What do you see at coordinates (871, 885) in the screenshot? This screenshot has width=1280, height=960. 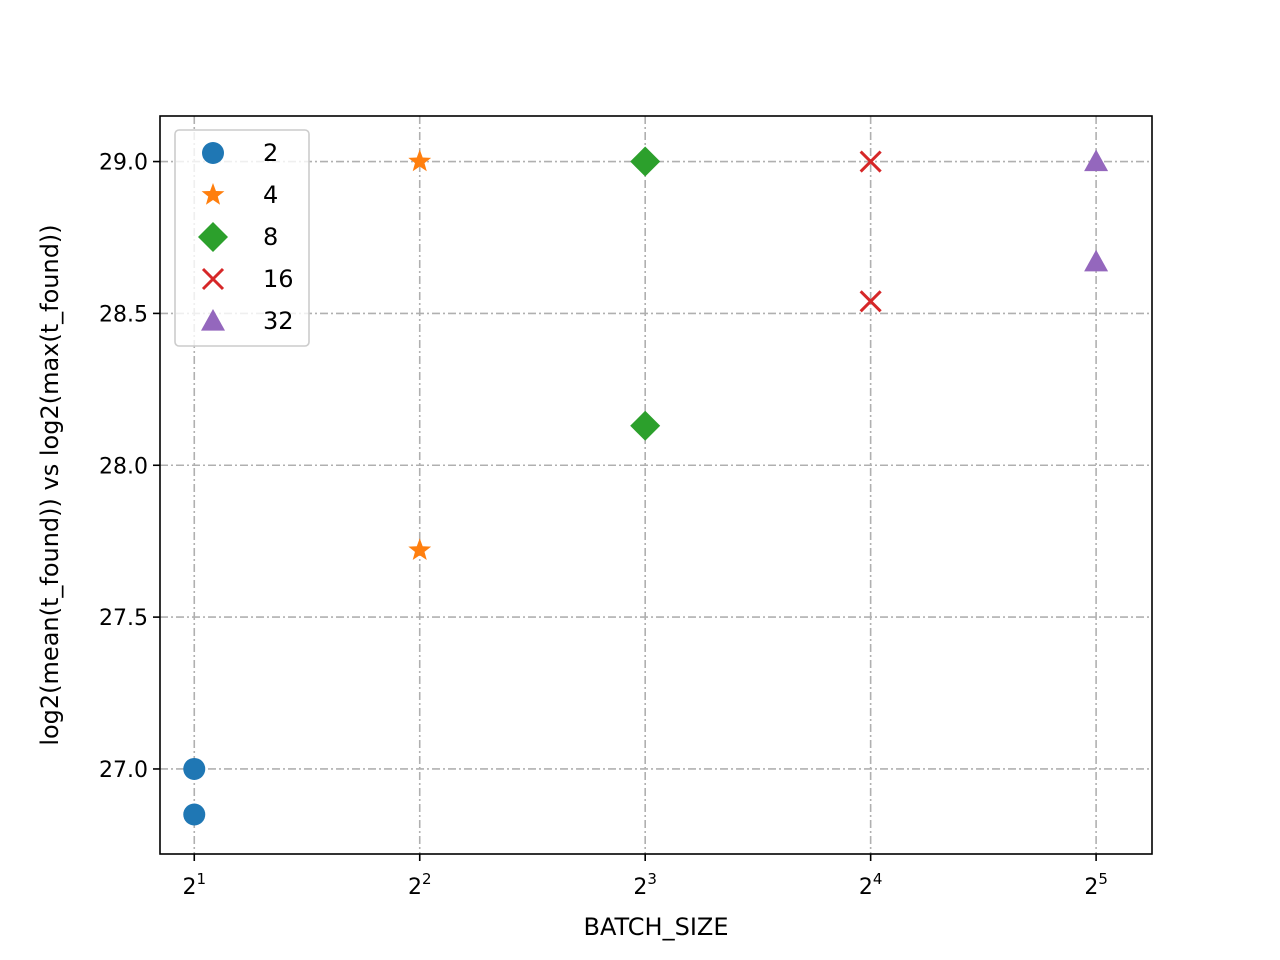 I see `x-tick-label: 24` at bounding box center [871, 885].